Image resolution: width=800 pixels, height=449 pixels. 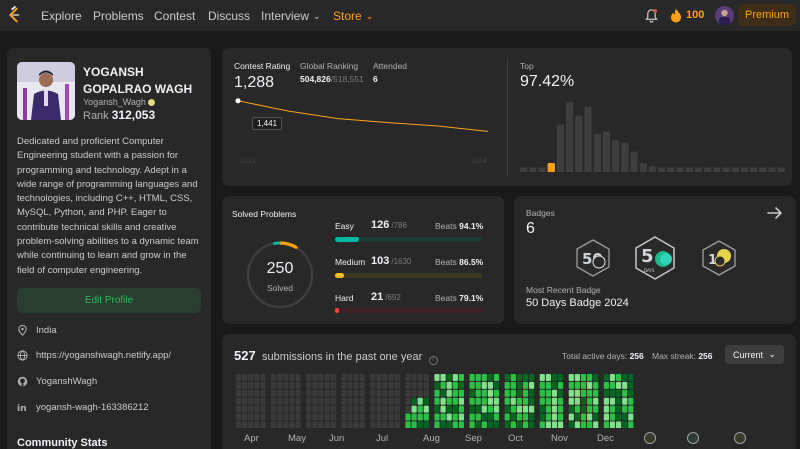 What do you see at coordinates (118, 16) in the screenshot?
I see `nav-problems: Problems` at bounding box center [118, 16].